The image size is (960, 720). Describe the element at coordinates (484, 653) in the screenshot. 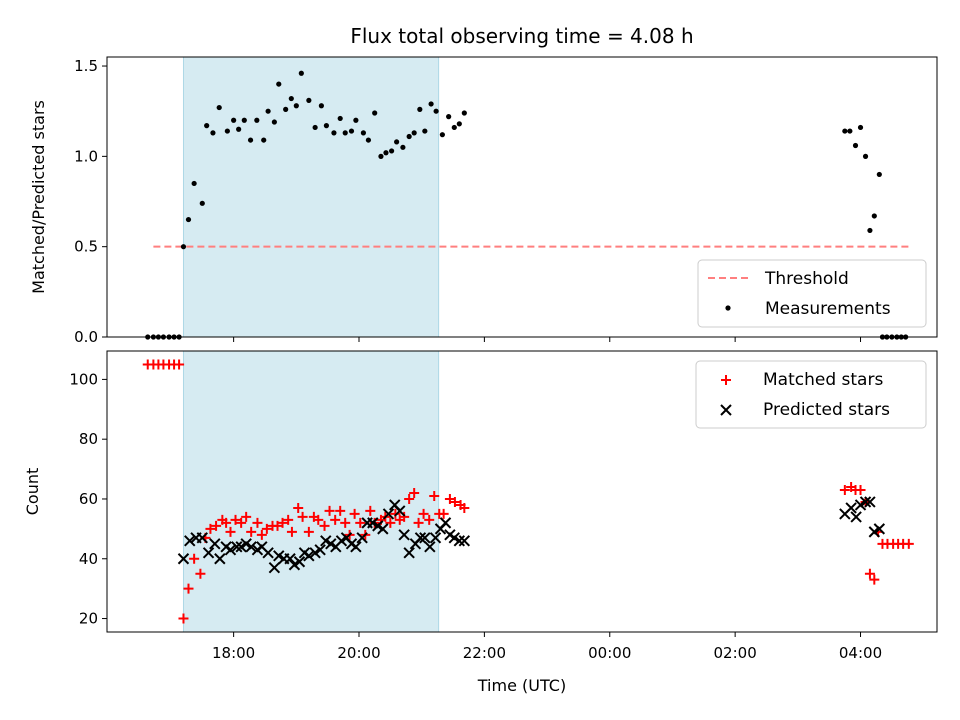

I see `x-tick-label: 22:00` at that location.